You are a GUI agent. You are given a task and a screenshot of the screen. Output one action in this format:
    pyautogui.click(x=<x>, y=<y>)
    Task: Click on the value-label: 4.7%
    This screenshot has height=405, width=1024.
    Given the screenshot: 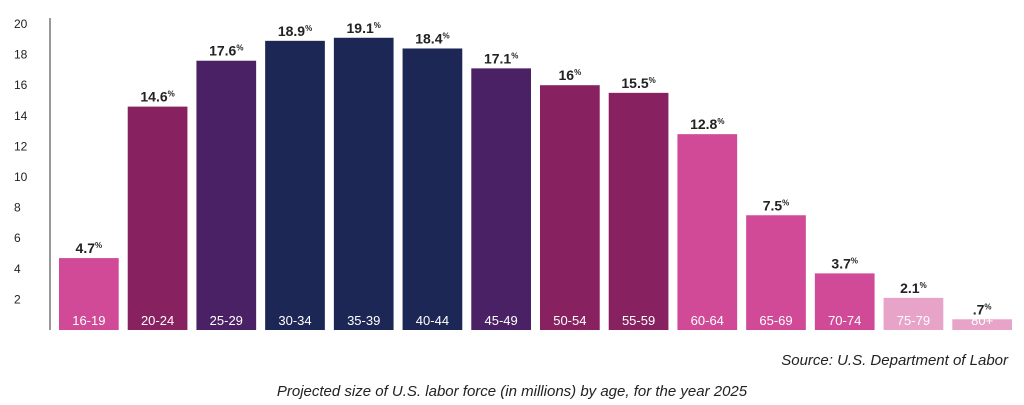 What is the action you would take?
    pyautogui.click(x=89, y=248)
    